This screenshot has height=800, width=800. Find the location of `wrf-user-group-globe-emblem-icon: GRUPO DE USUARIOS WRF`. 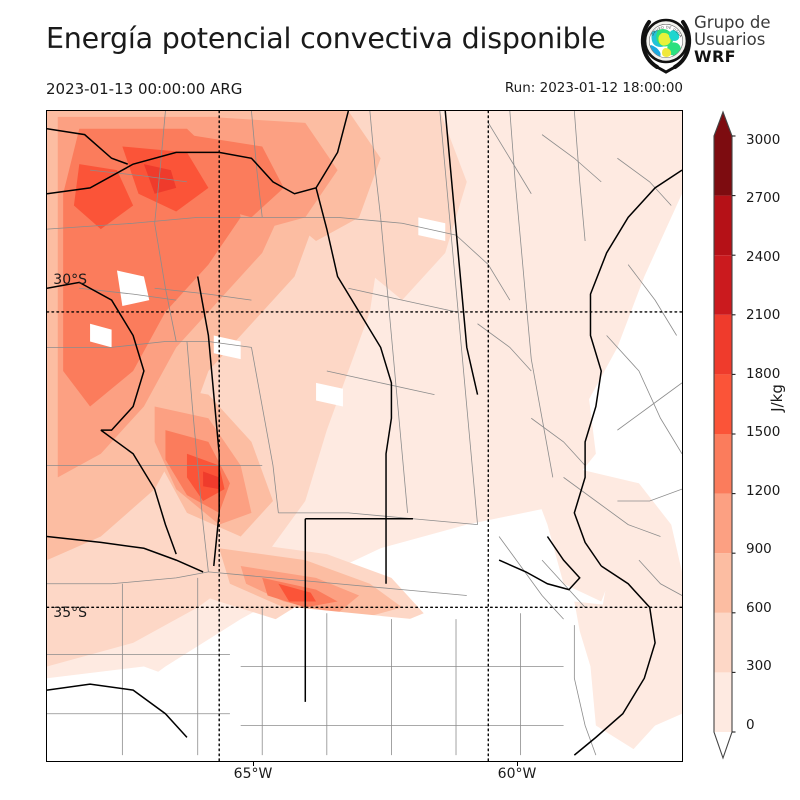

wrf-user-group-globe-emblem-icon: GRUPO DE USUARIOS WRF is located at coordinates (665, 41).